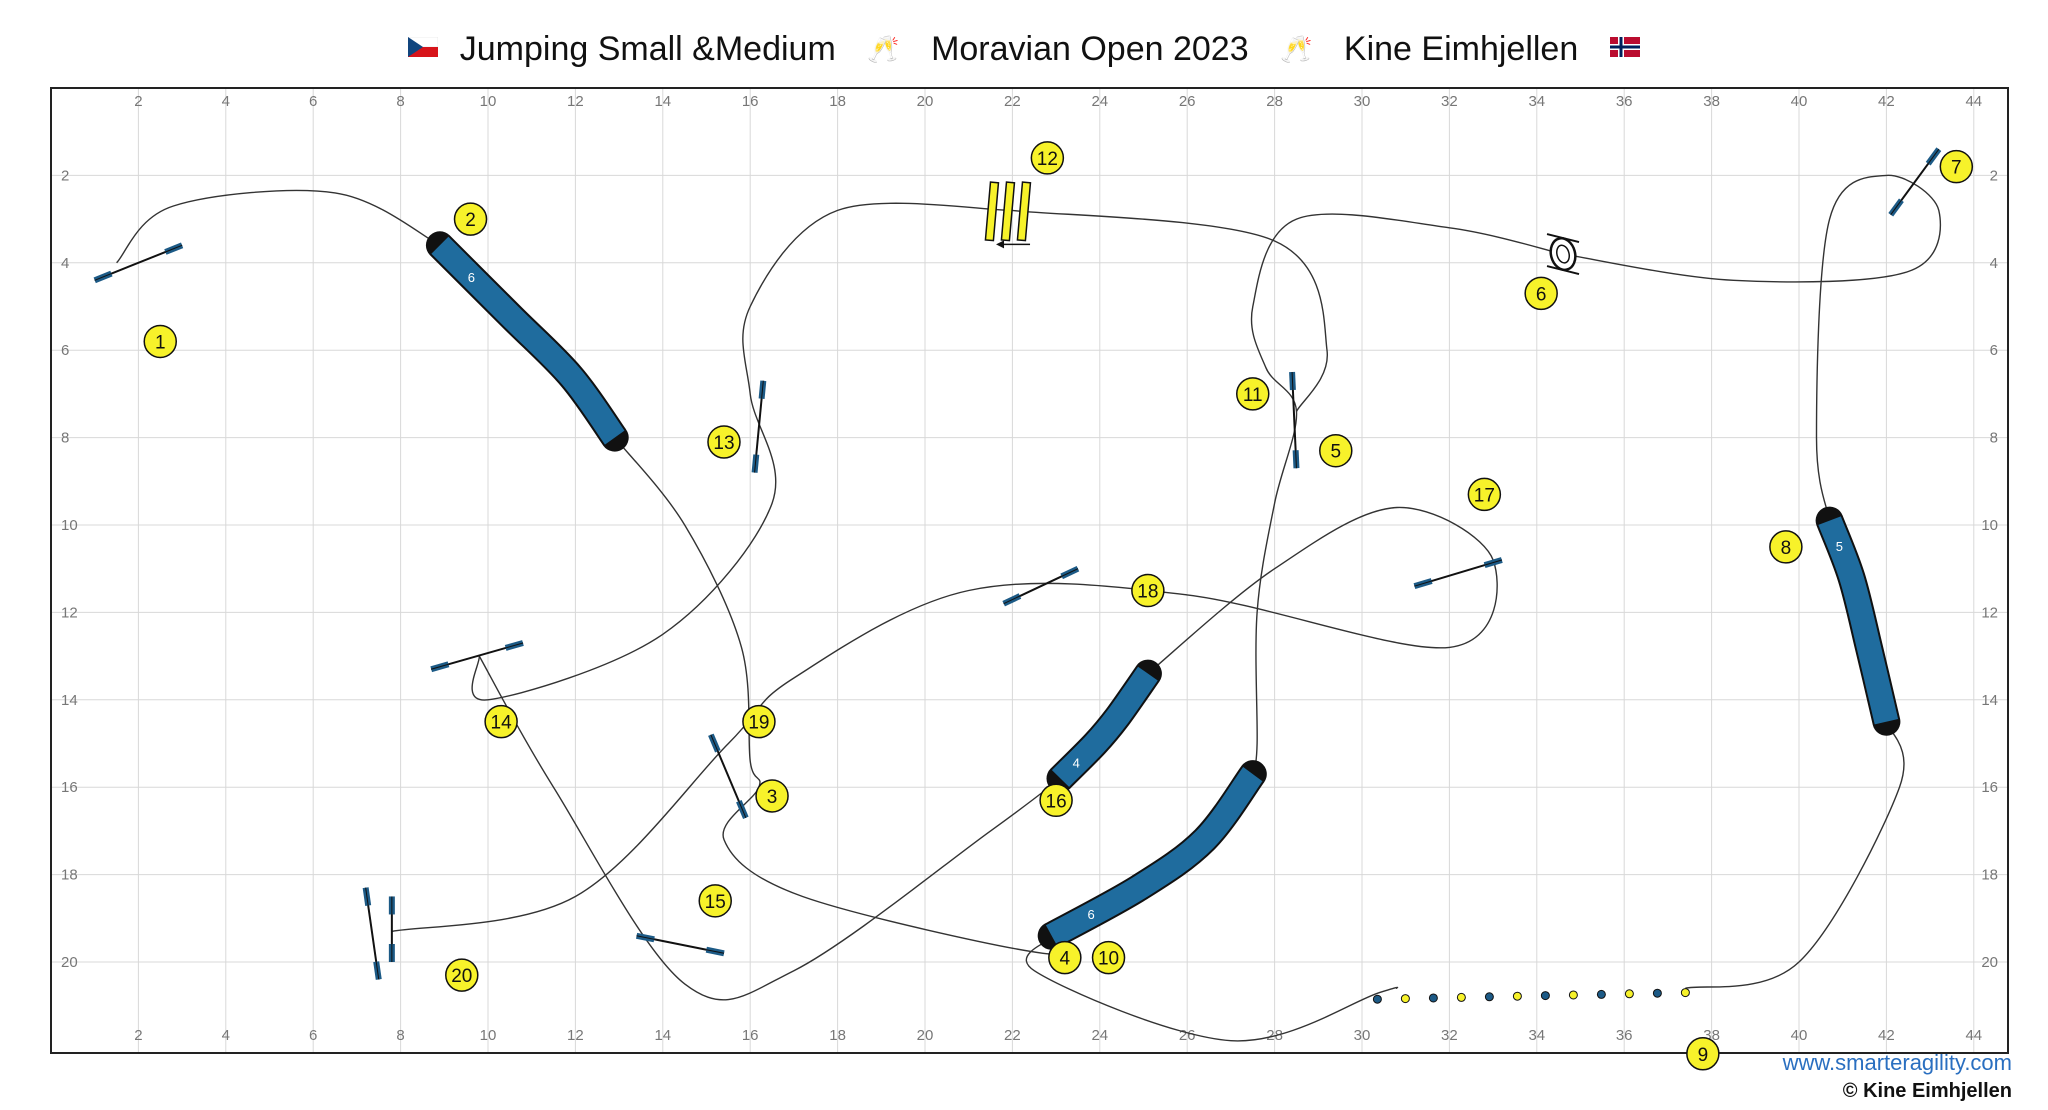 This screenshot has height=1110, width=2048. I want to click on x-tick-label: 34, so click(1536, 1035).